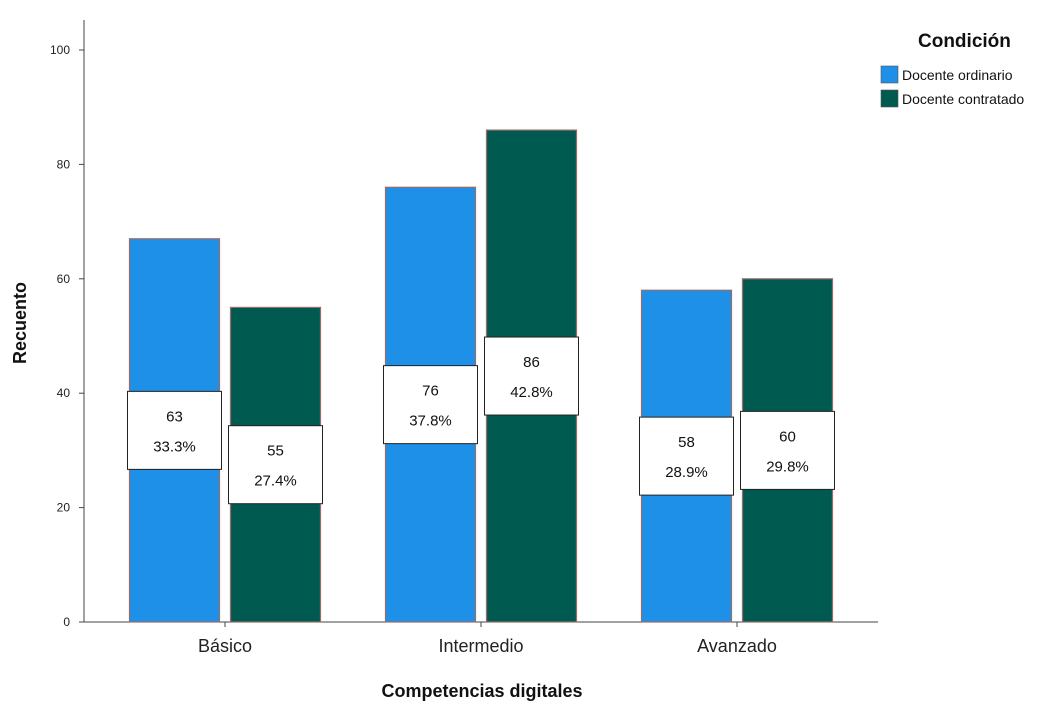 The image size is (1064, 701). What do you see at coordinates (481, 691) in the screenshot?
I see `x-axis-title: Competencias digitales` at bounding box center [481, 691].